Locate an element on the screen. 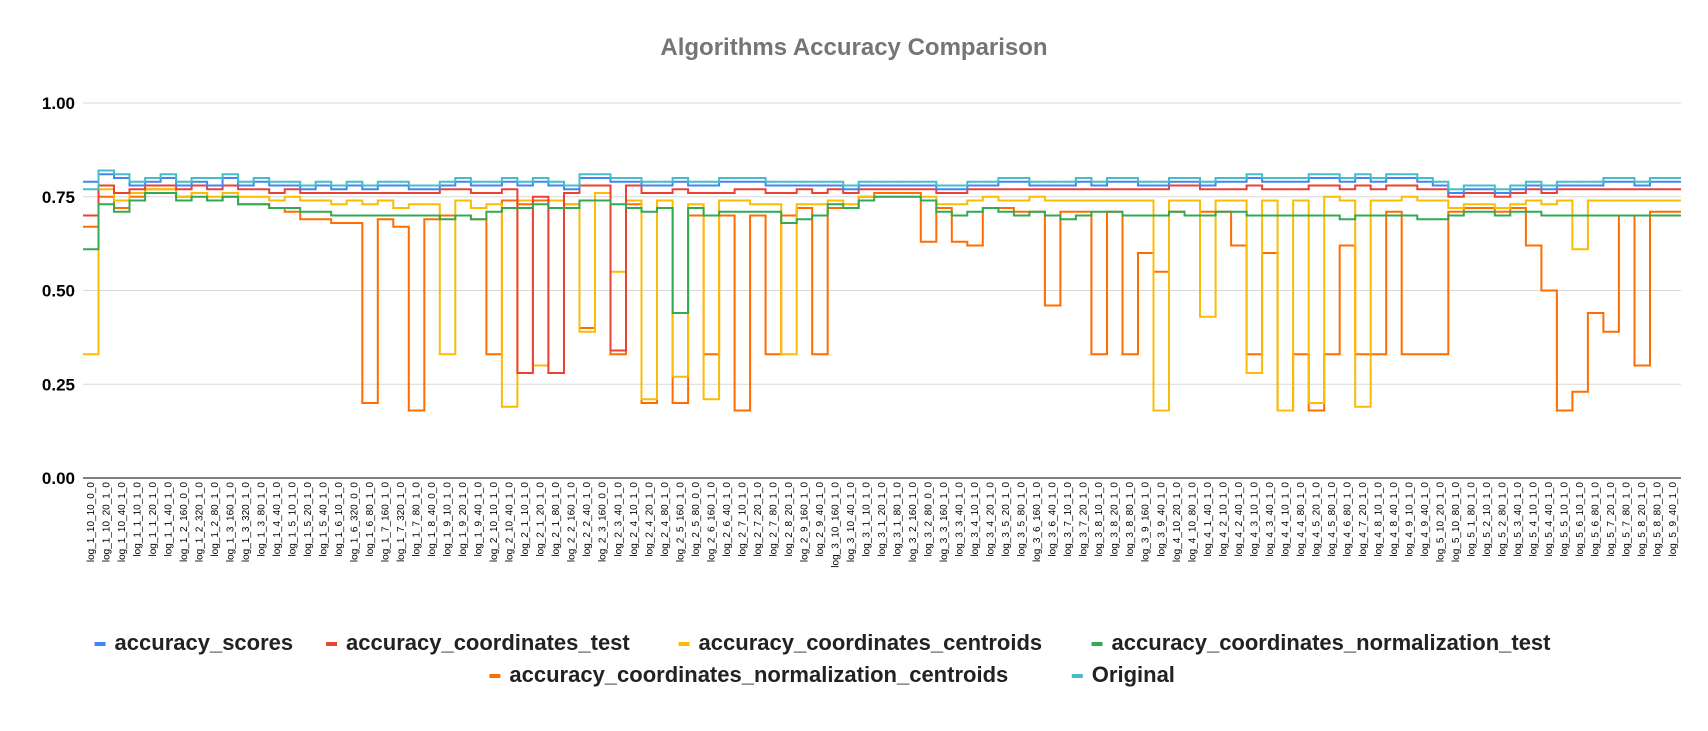 This screenshot has width=1708, height=731. x-tick-label: log_4_6_80_1_0 is located at coordinates (1347, 519).